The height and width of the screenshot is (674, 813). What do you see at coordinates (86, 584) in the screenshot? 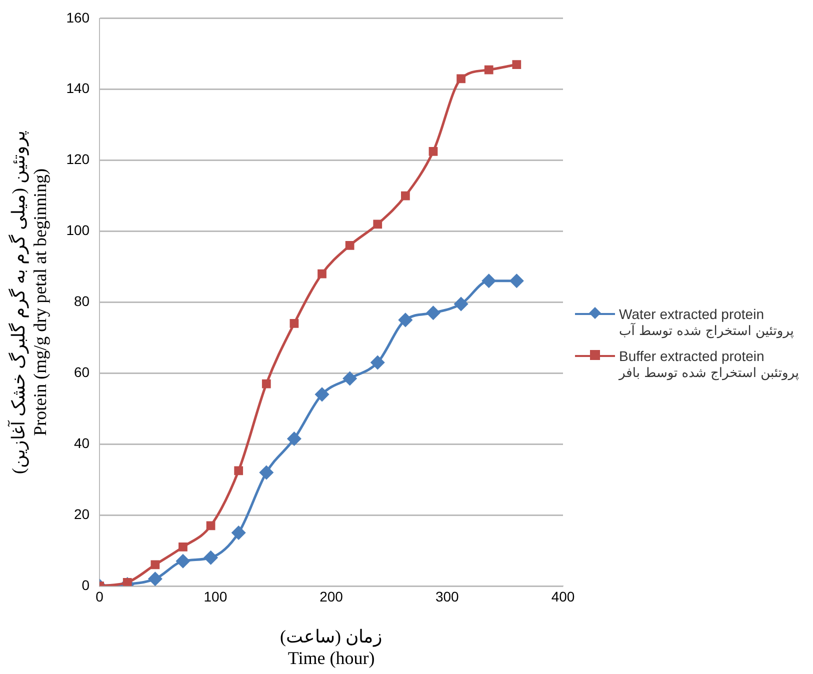
I see `y-tick-label: 0` at bounding box center [86, 584].